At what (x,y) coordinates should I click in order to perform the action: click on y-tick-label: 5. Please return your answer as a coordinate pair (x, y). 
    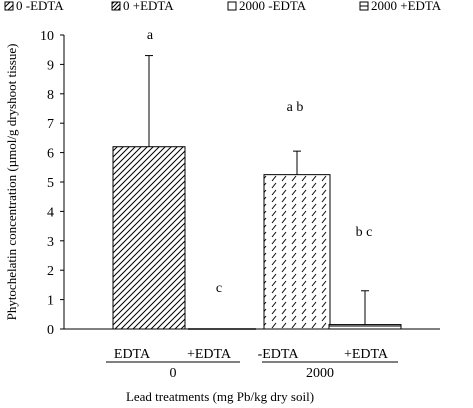
    Looking at the image, I should click on (50, 183).